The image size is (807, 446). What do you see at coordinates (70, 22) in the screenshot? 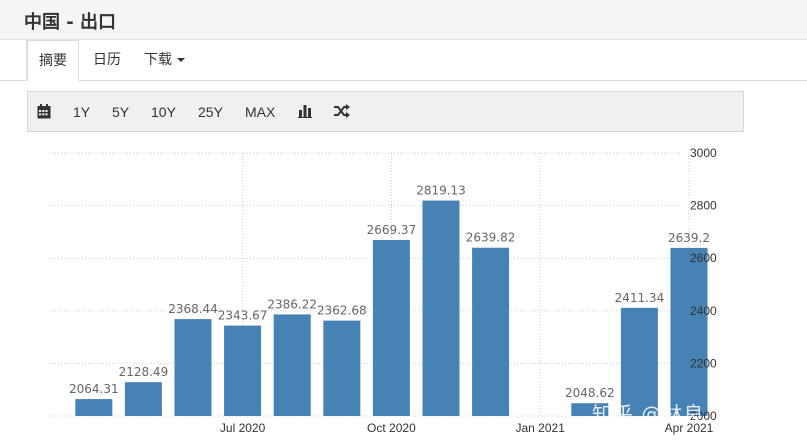
I see `page-title: 中国 - 出口` at bounding box center [70, 22].